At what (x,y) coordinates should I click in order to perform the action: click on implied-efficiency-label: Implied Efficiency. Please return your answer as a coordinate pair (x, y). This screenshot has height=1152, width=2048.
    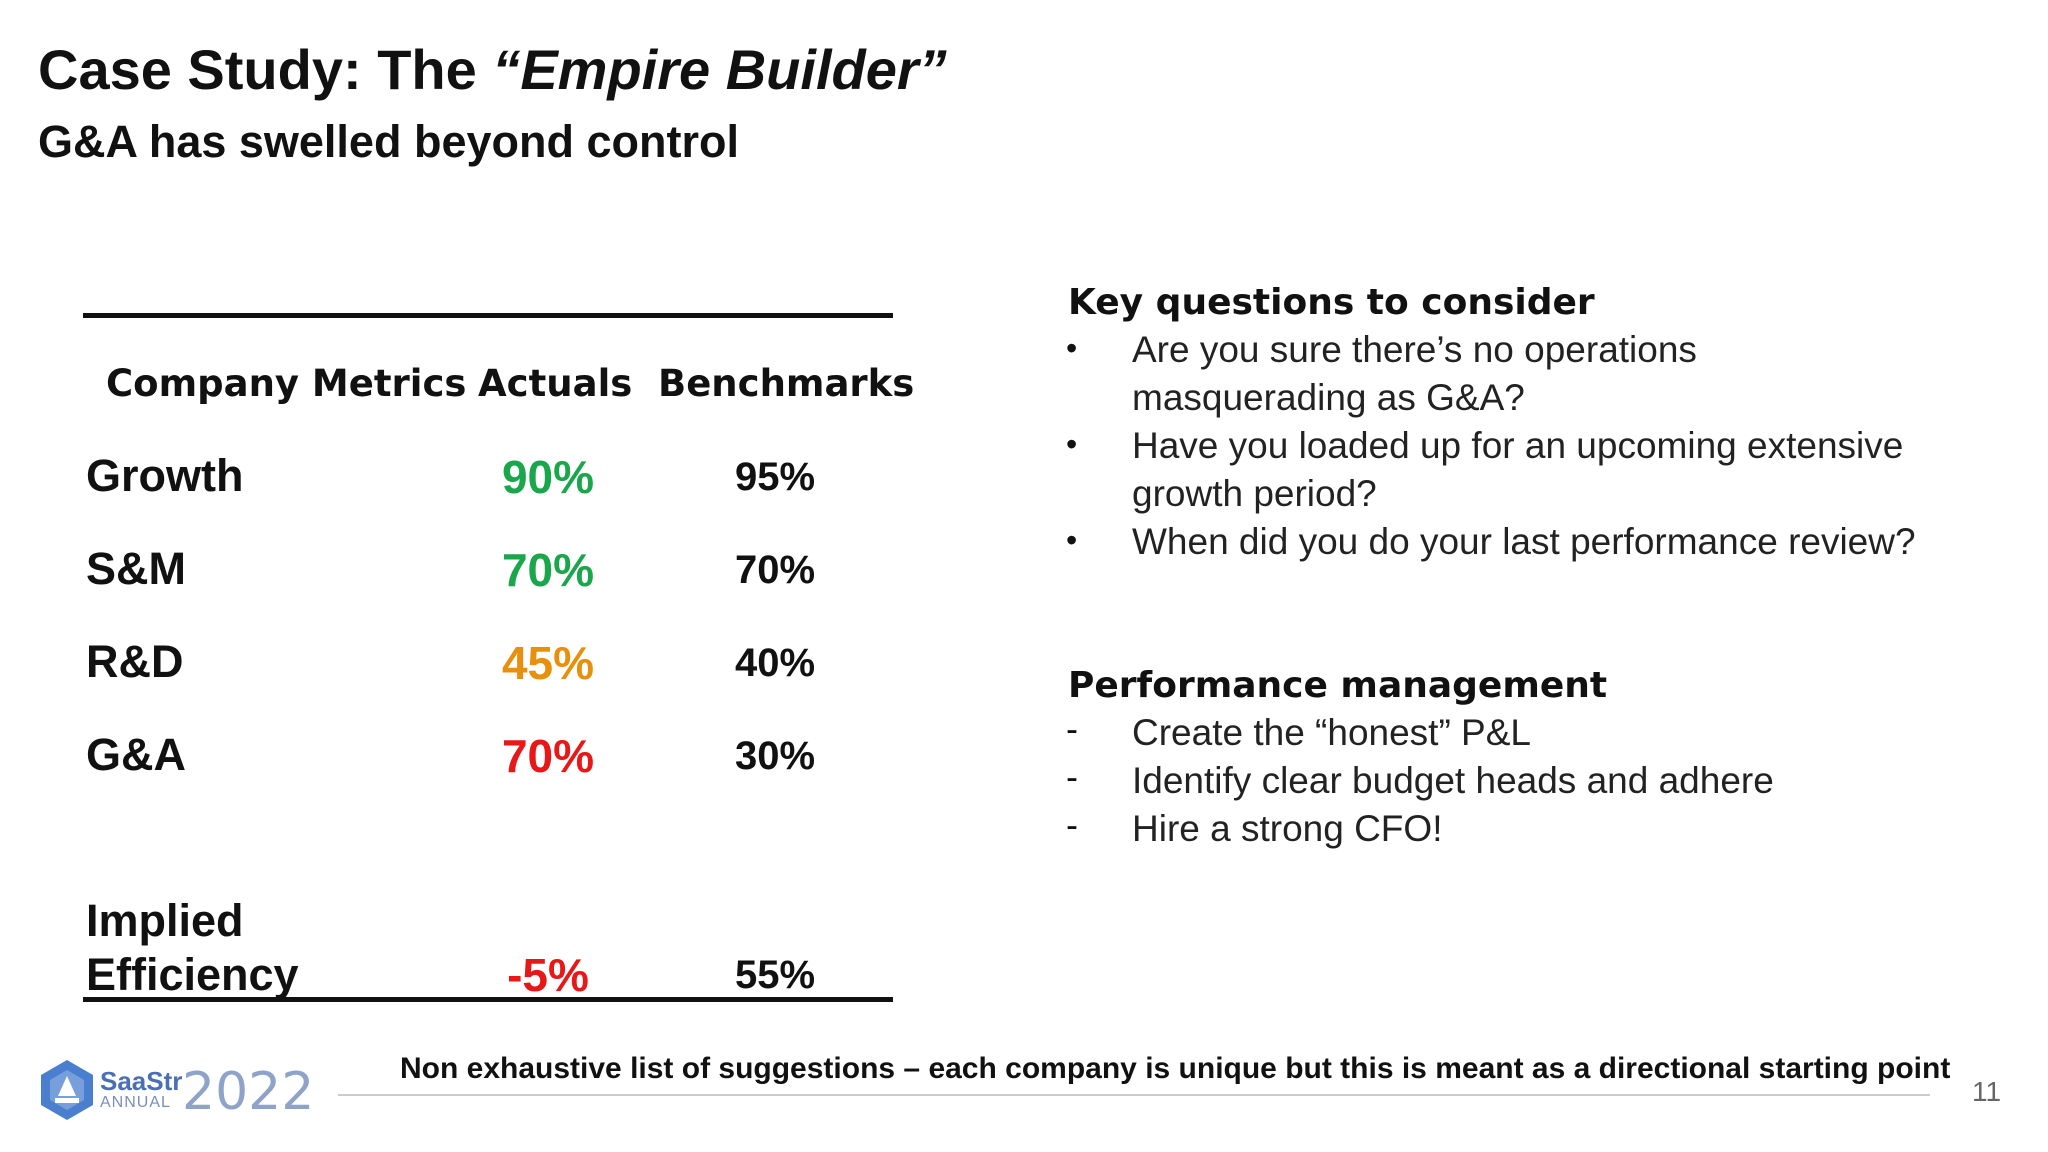
    Looking at the image, I should click on (192, 947).